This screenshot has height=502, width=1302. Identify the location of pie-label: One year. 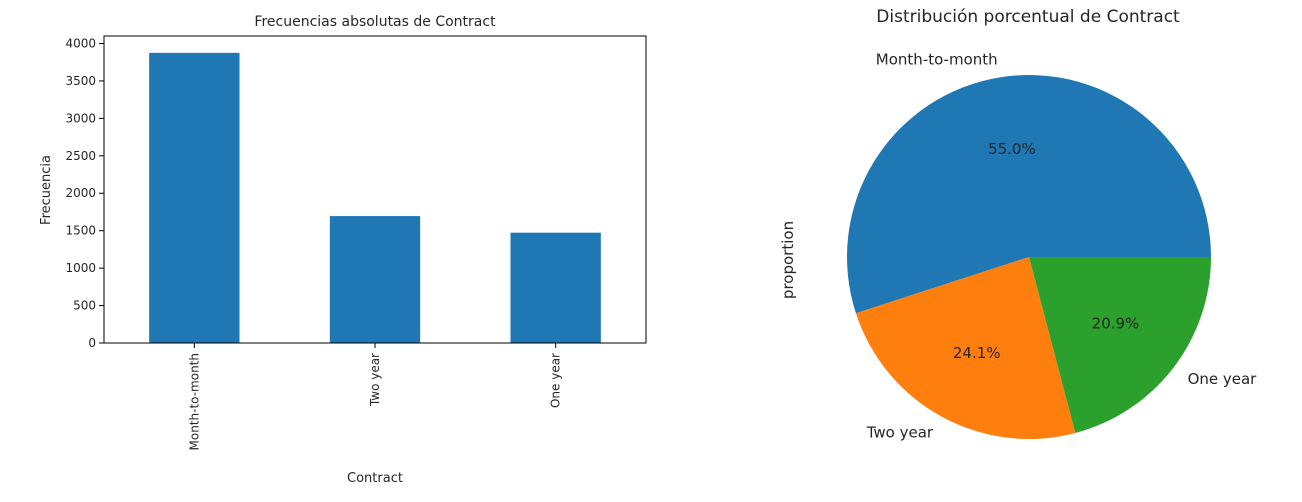
(1223, 379).